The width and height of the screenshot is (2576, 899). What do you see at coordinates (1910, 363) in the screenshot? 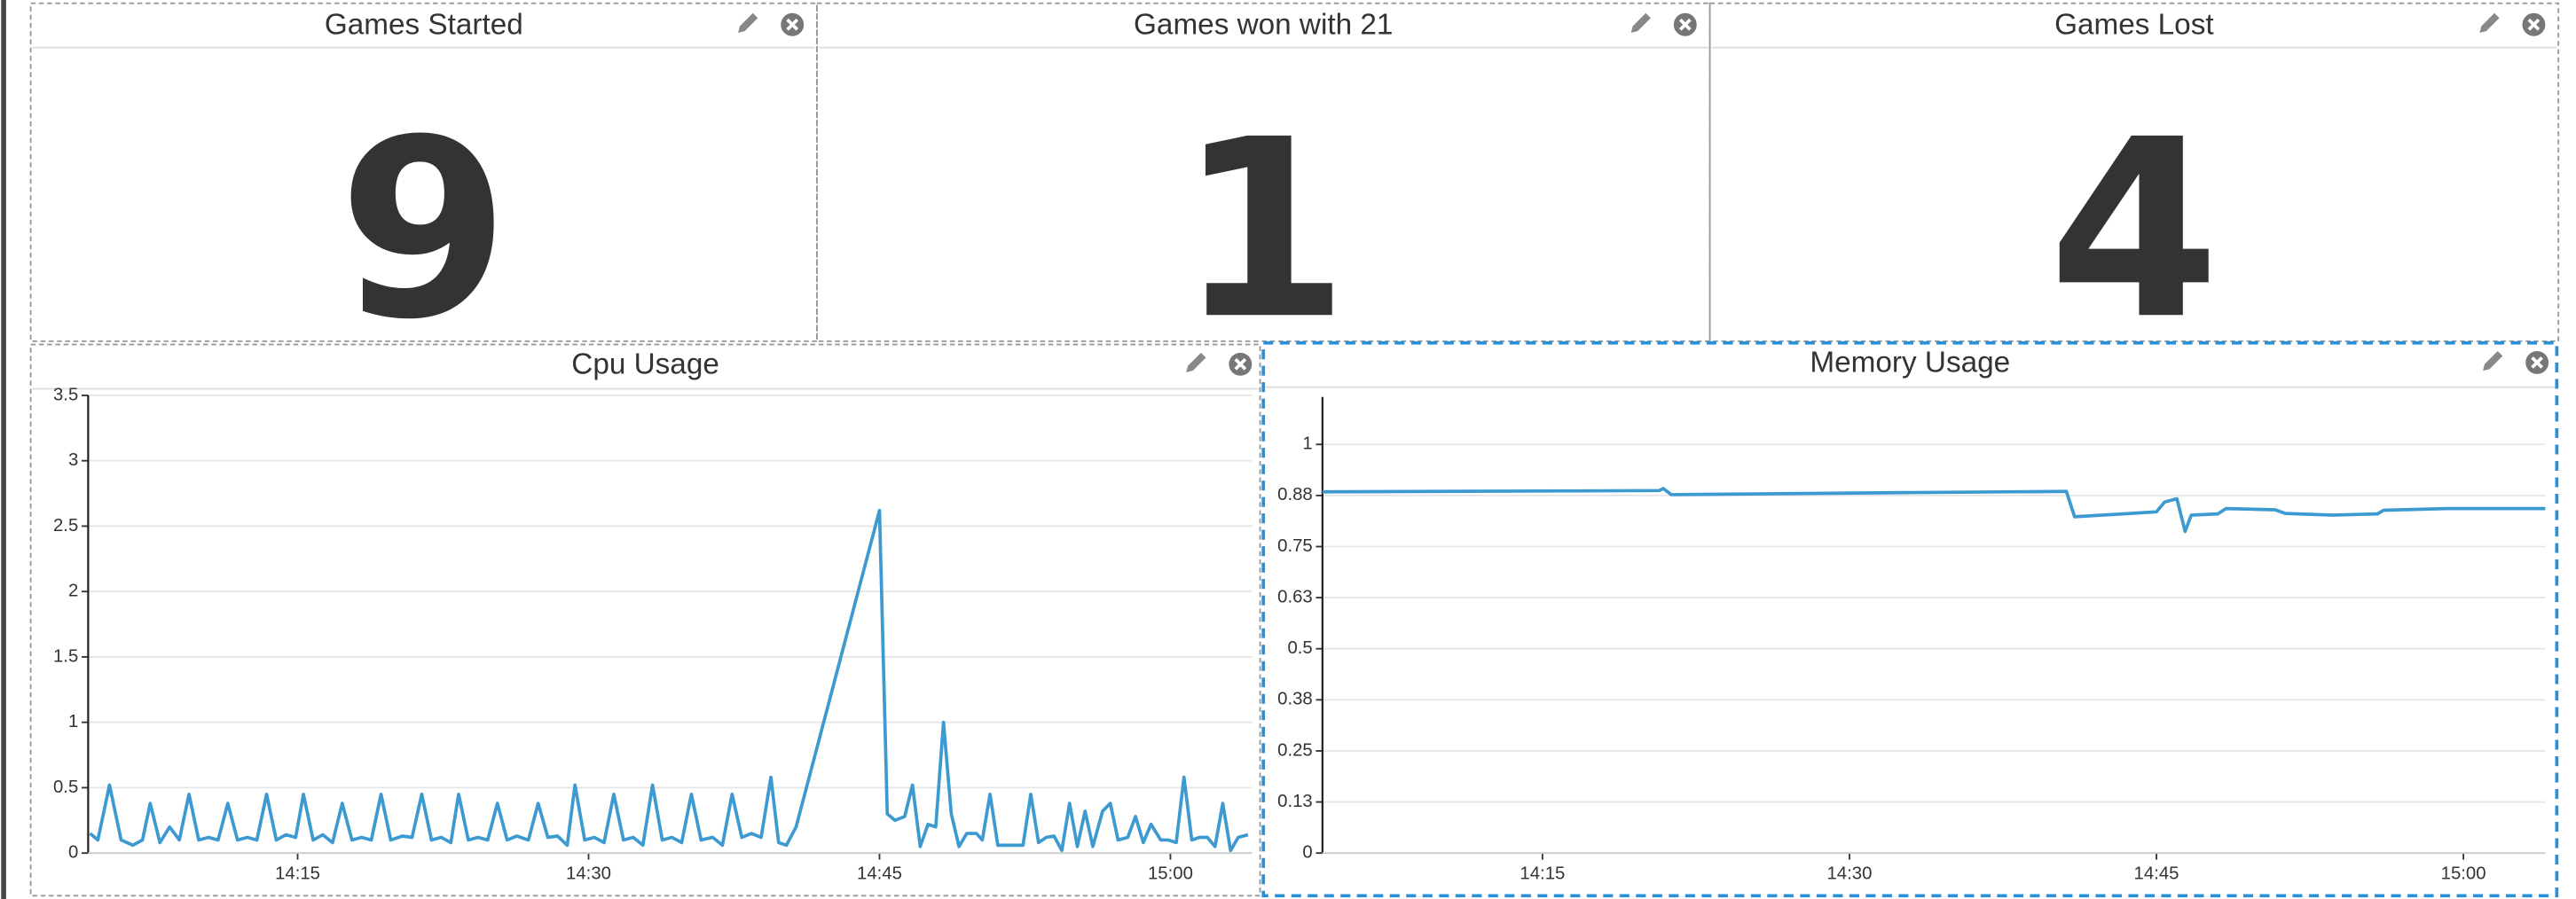
I see `chart-title: Memory Usage` at bounding box center [1910, 363].